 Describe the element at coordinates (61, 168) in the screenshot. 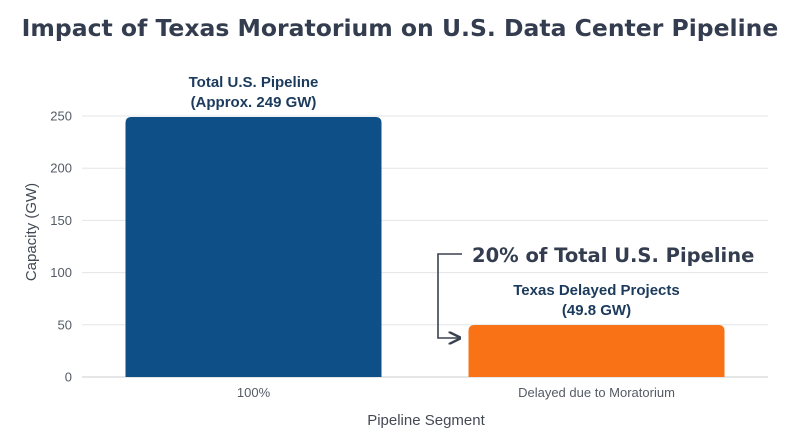

I see `y-tick-label: 200` at that location.